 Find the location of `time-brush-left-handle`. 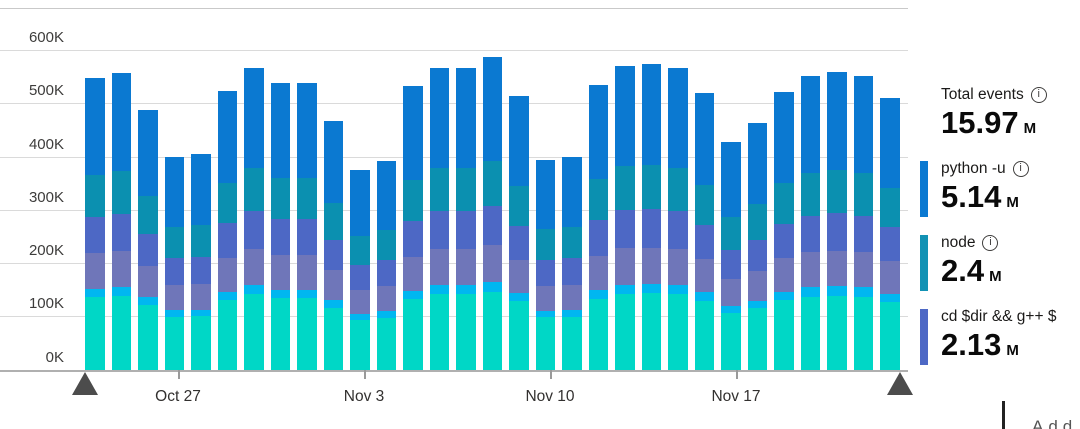

time-brush-left-handle is located at coordinates (85, 383).